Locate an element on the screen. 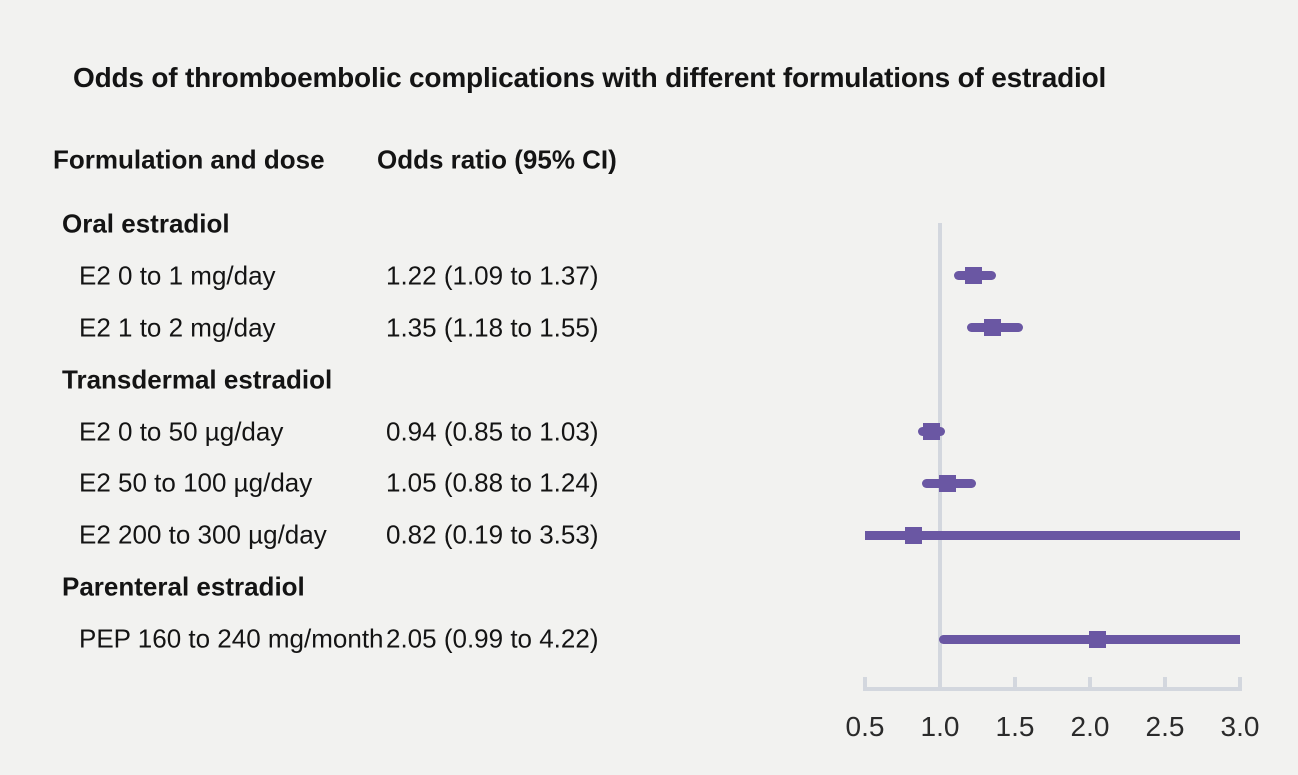  x-axis-tick-label: 0.5 is located at coordinates (865, 726).